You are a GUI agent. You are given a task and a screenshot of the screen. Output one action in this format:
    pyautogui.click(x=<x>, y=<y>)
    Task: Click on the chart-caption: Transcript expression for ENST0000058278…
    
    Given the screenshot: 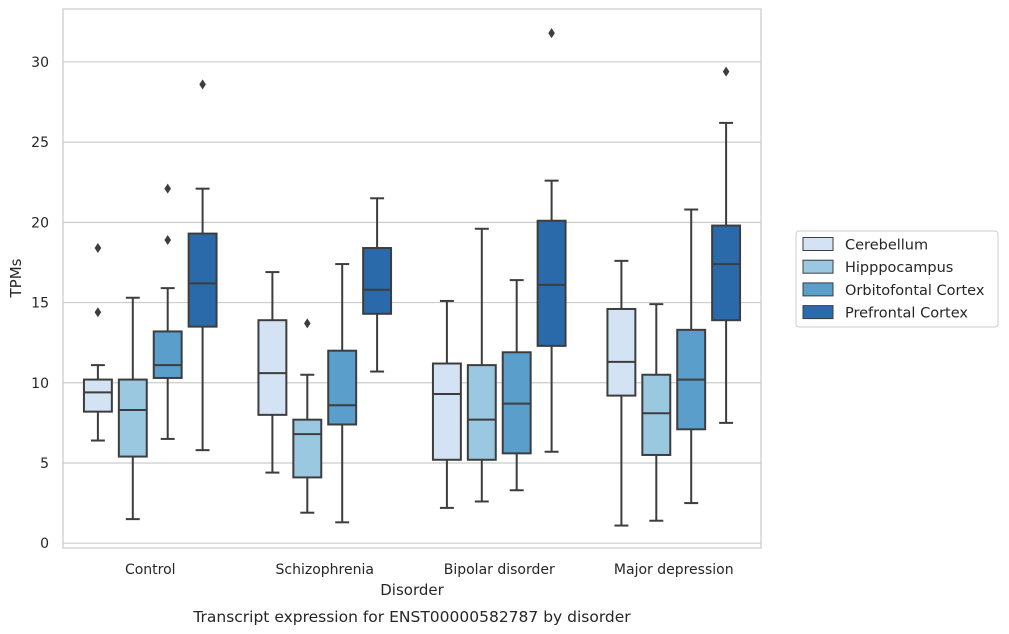 What is the action you would take?
    pyautogui.click(x=411, y=617)
    